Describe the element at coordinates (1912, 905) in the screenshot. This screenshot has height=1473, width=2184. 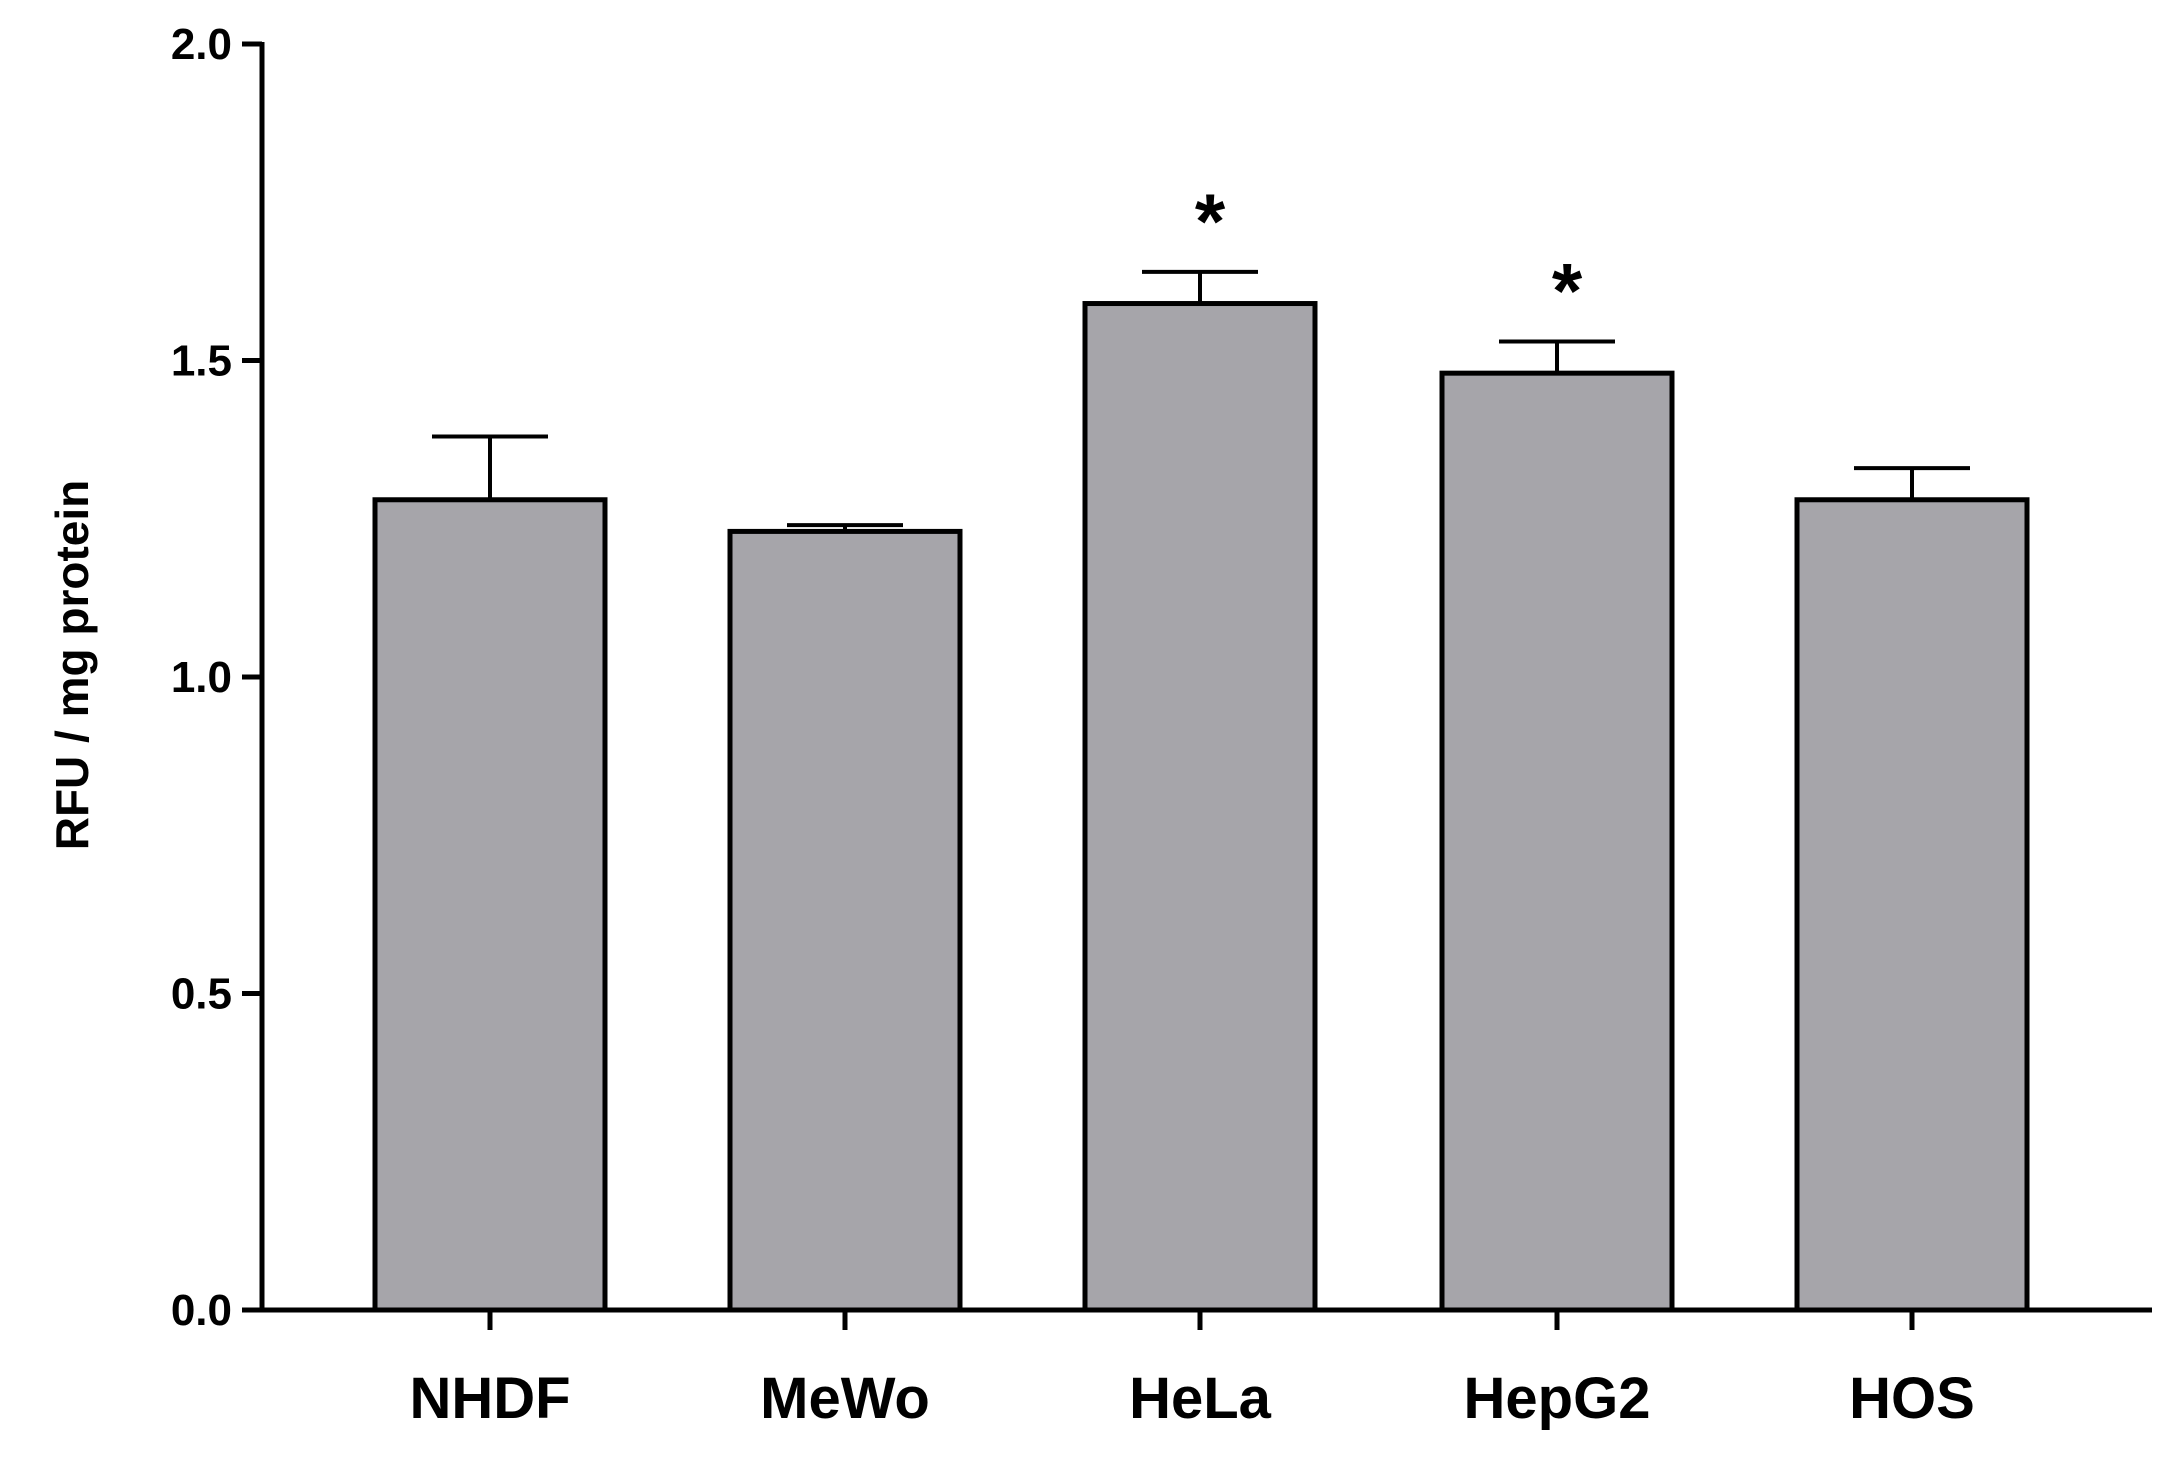
I see `bar-hos` at that location.